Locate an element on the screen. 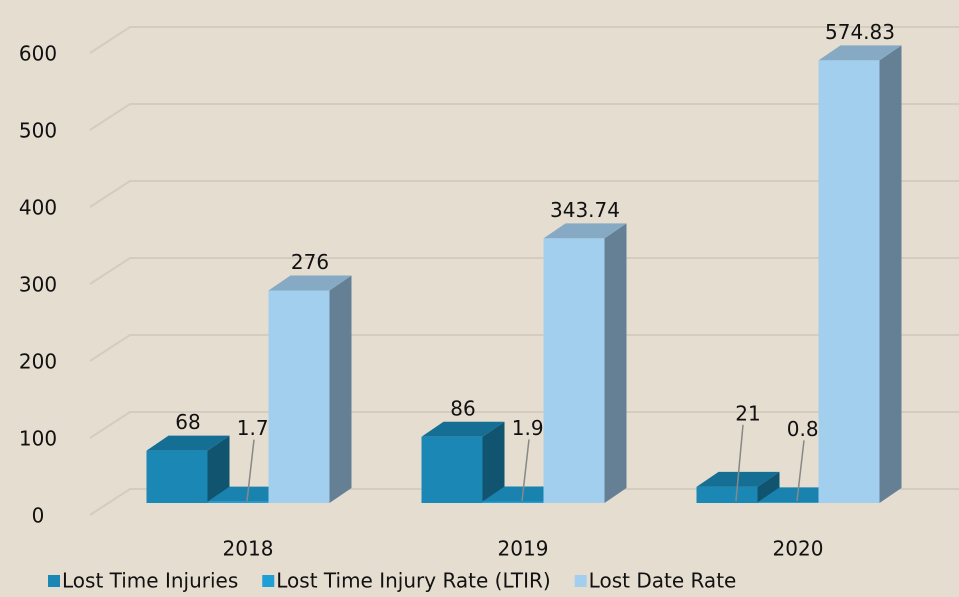 This screenshot has height=597, width=959. legend-label: Lost Time Injury Rate (LTIR) is located at coordinates (413, 581).